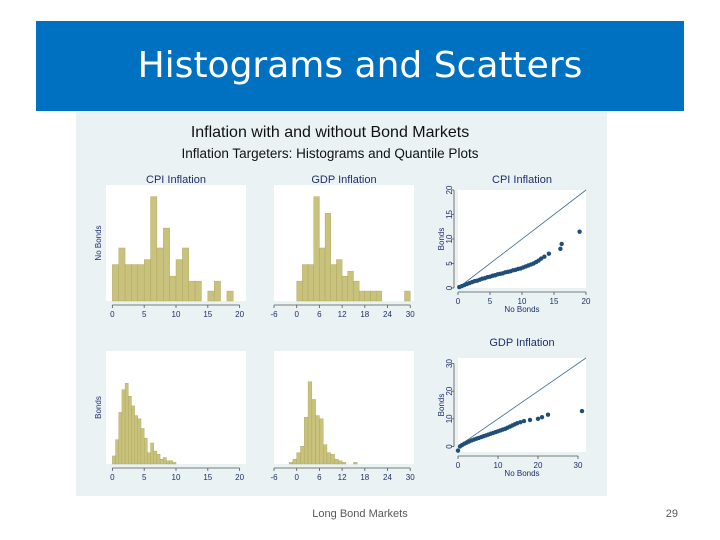 Image resolution: width=720 pixels, height=540 pixels. I want to click on y-tick-label: 0, so click(449, 446).